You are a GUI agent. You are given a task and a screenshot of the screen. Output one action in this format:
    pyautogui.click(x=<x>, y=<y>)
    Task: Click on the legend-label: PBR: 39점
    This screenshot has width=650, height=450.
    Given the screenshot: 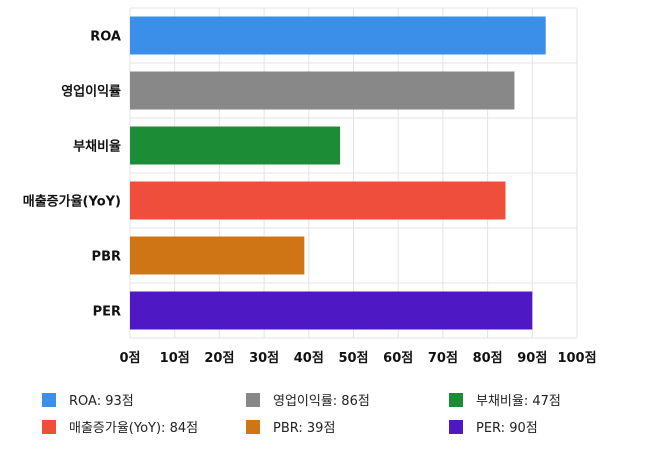 What is the action you would take?
    pyautogui.click(x=304, y=428)
    